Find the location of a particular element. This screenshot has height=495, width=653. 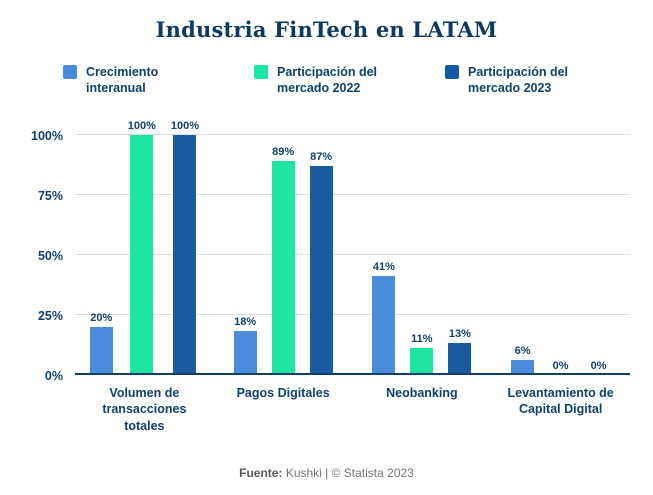

bar-with-label: 18% is located at coordinates (245, 345).